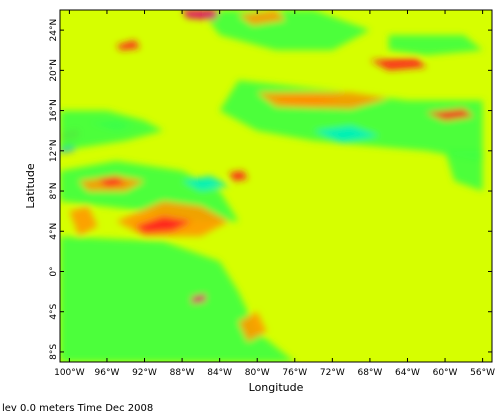  I want to click on field-feature-caribbean-cyan, so click(346, 134).